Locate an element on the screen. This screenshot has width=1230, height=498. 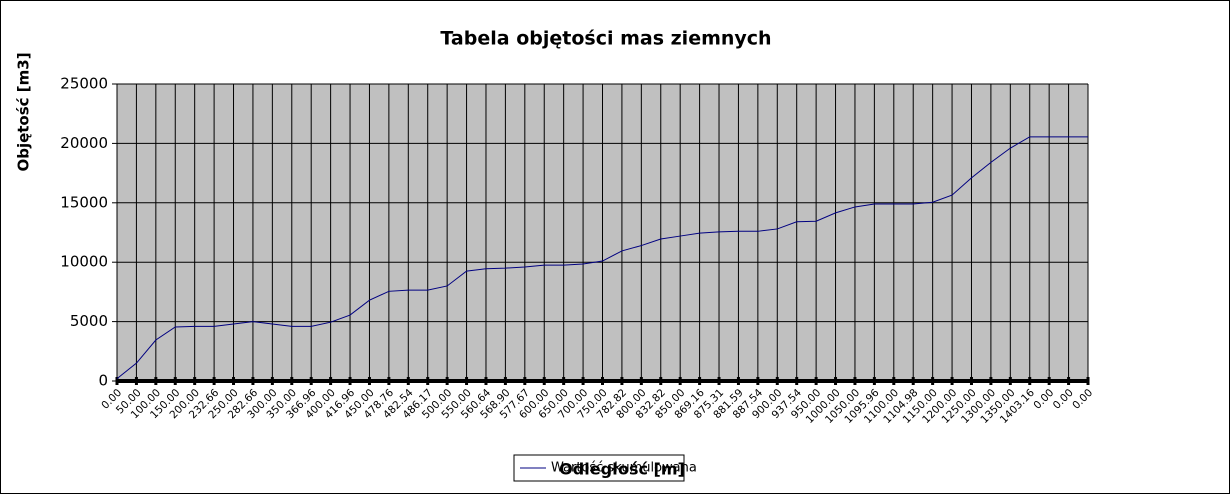
y-axis-label: Objętość [m3] is located at coordinates (24, 111).